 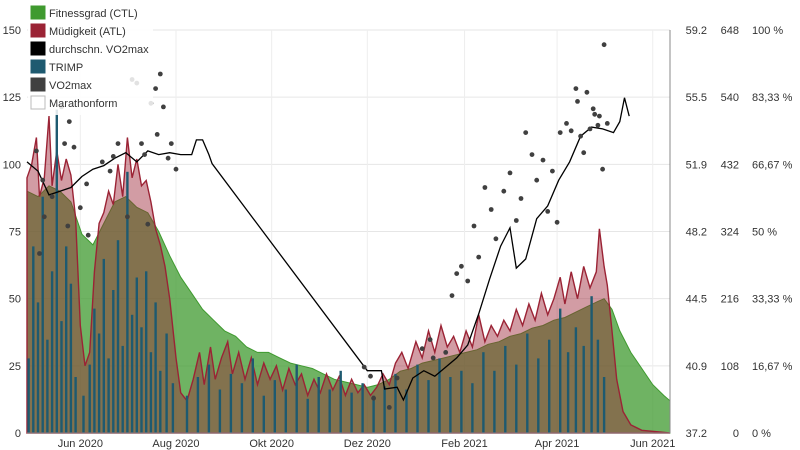 I want to click on legend-swatch-ctl, so click(x=38, y=12).